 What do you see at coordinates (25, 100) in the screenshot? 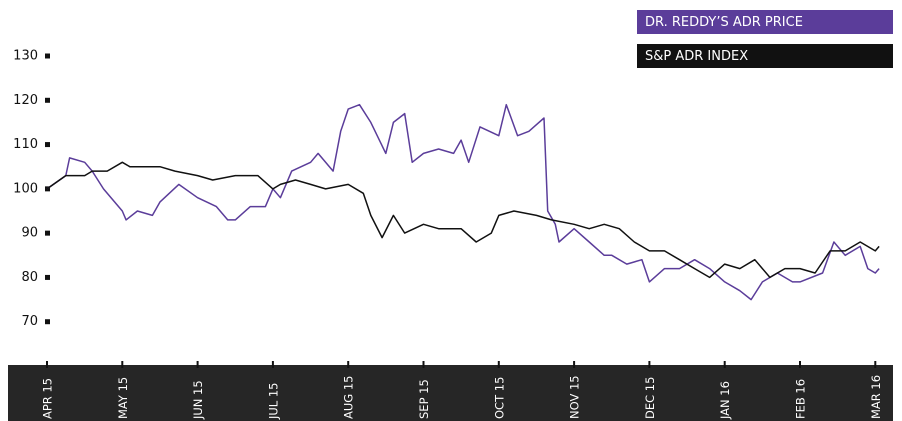
I see `y-tick-label: 120` at bounding box center [25, 100].